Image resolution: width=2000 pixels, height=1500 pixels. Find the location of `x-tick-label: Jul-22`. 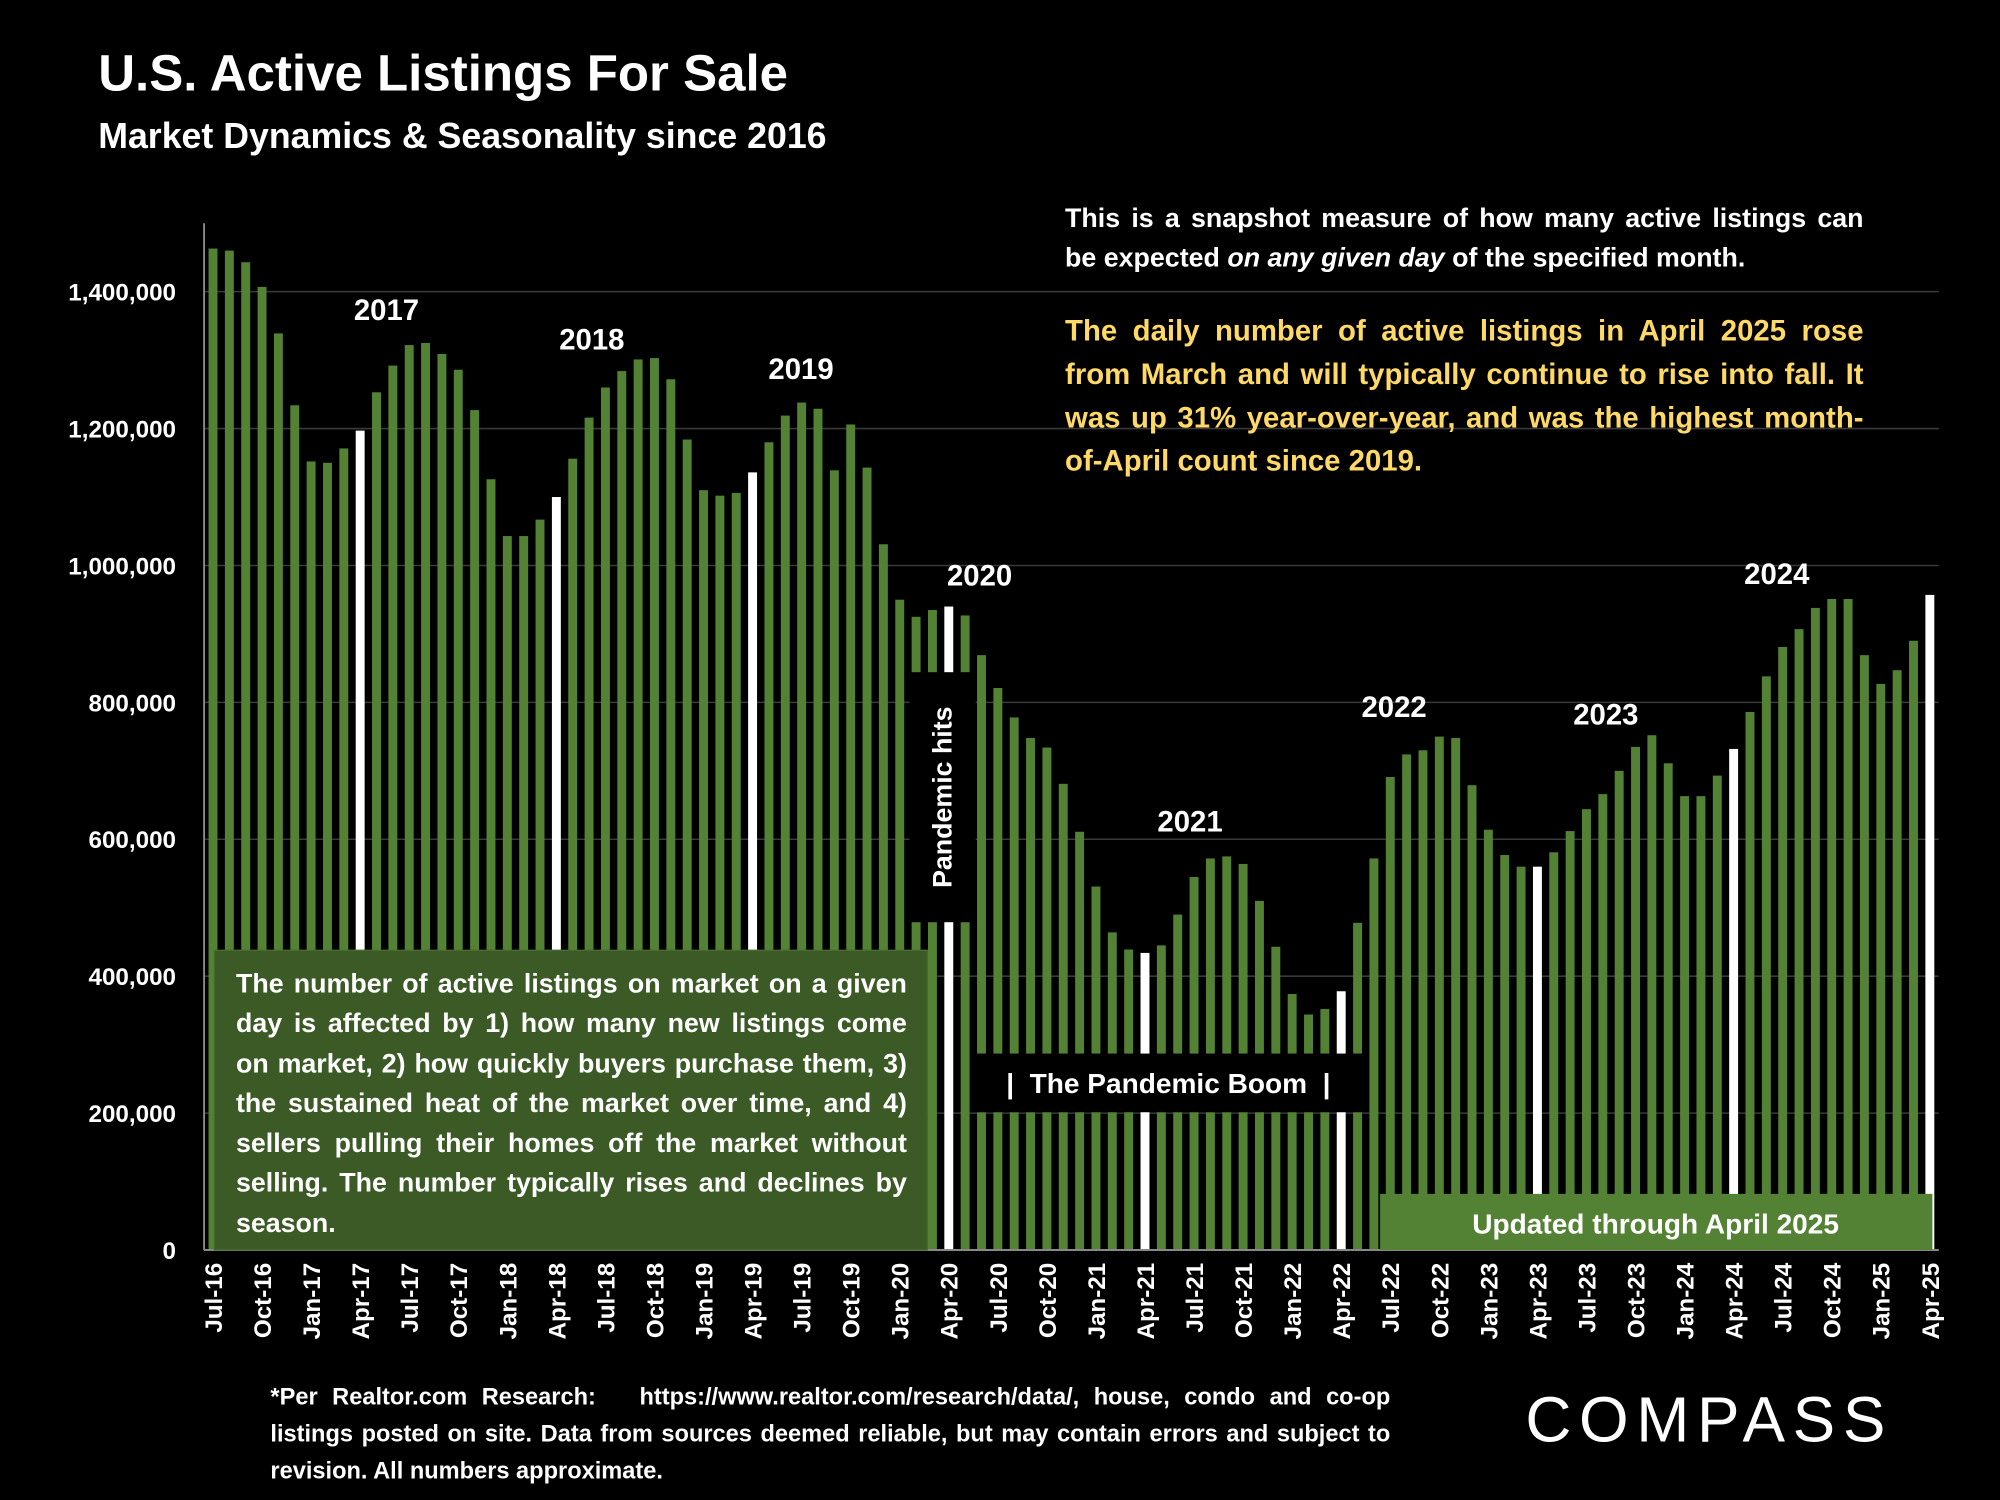

x-tick-label: Jul-22 is located at coordinates (1391, 1298).